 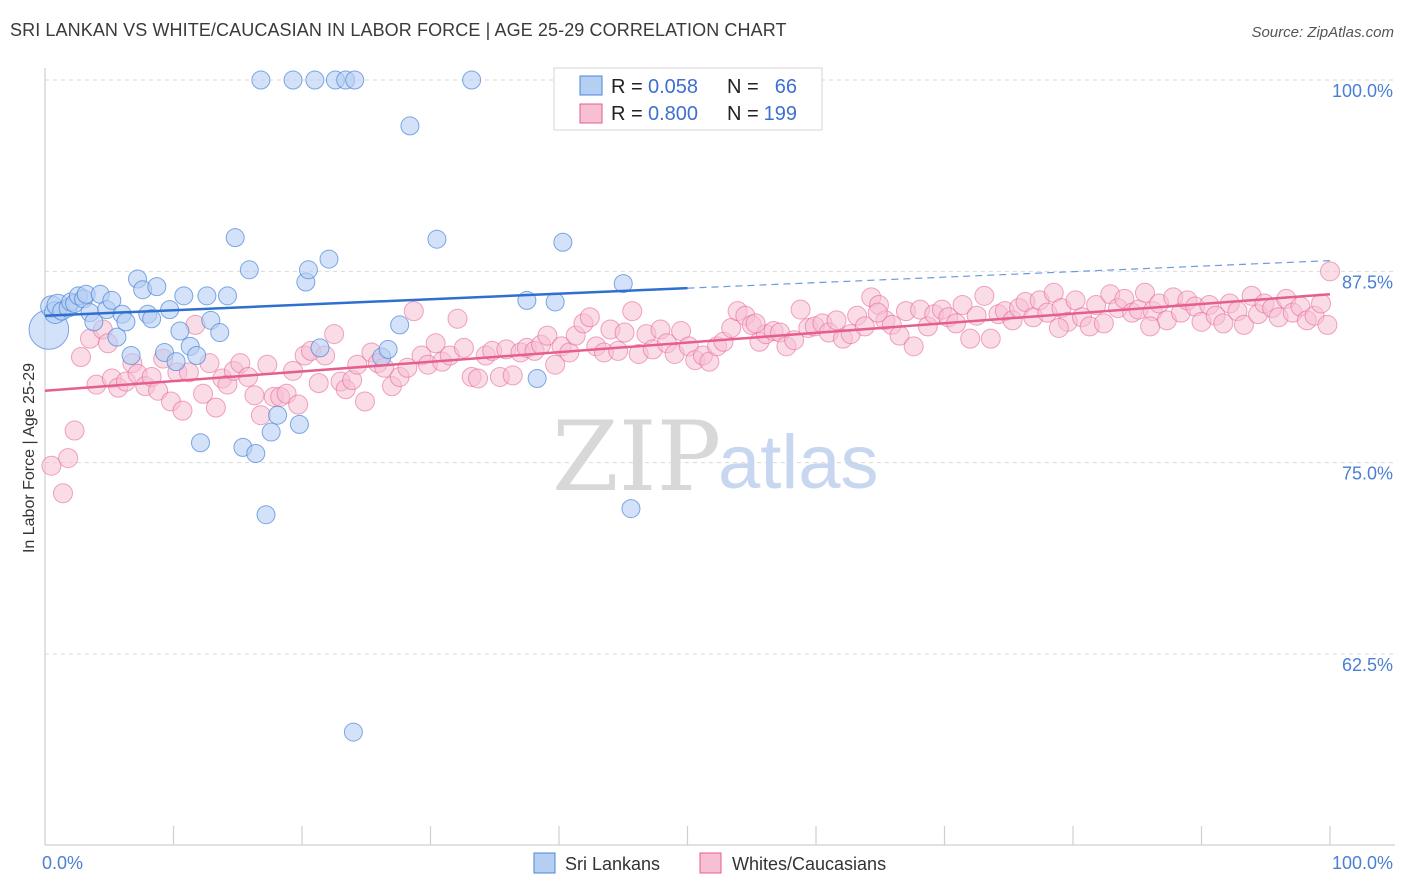 I want to click on legend-swatch-whites-caucasians, so click(x=591, y=113).